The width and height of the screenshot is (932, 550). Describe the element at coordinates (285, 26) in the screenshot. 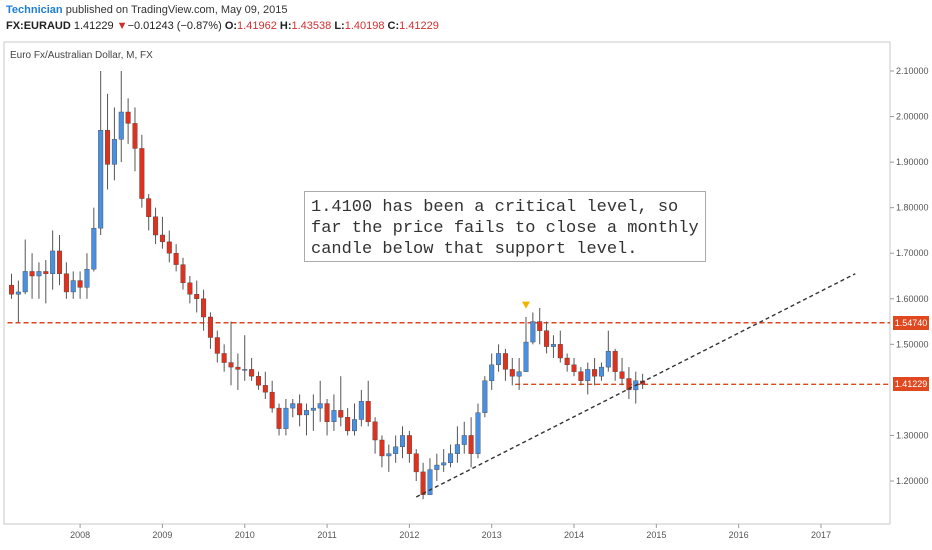

I see `high-label: H:` at that location.